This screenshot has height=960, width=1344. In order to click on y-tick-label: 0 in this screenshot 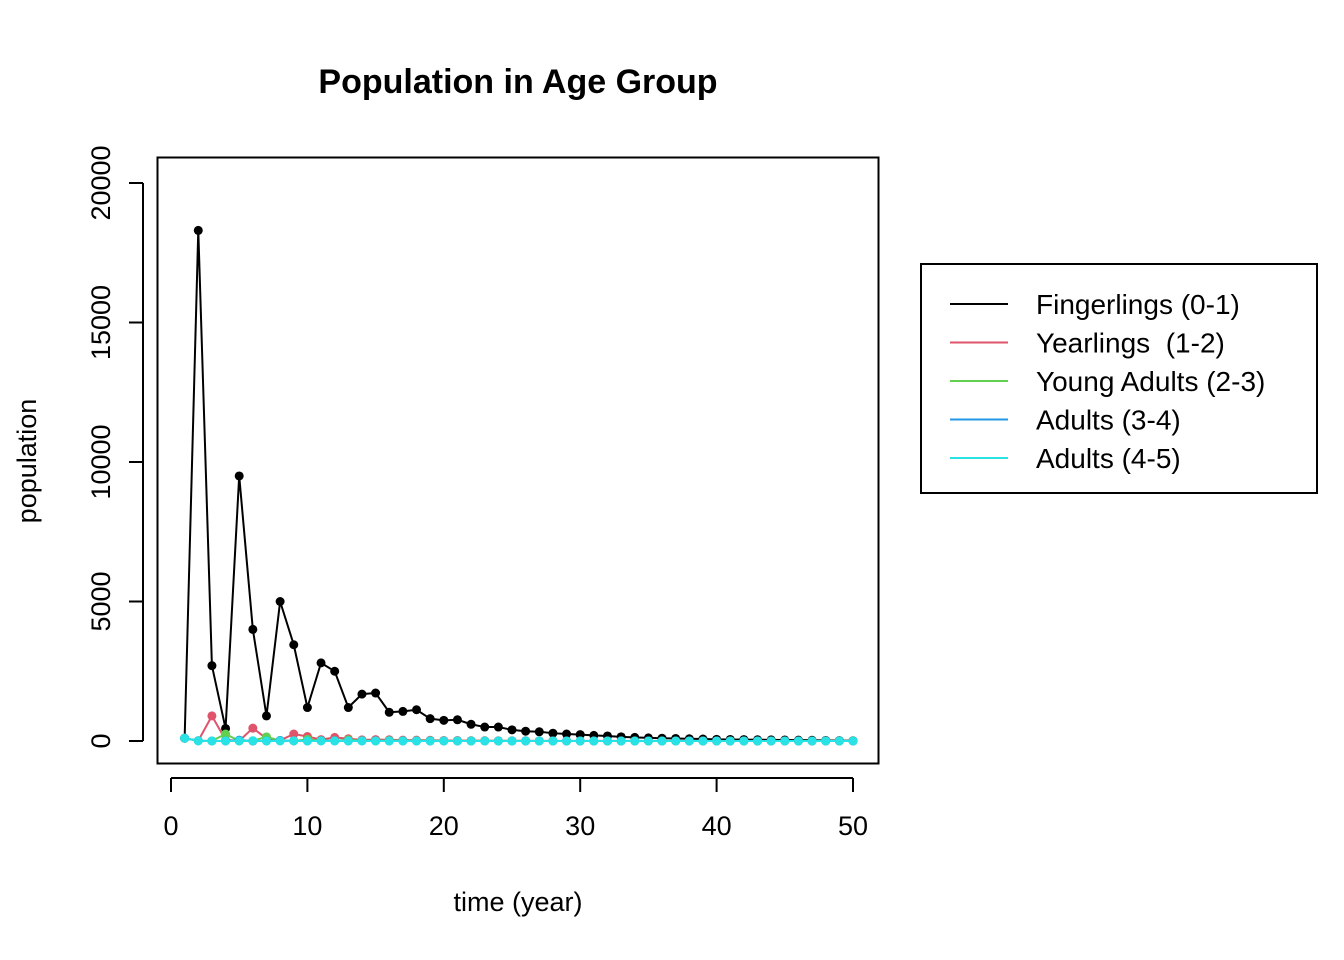, I will do `click(101, 740)`.